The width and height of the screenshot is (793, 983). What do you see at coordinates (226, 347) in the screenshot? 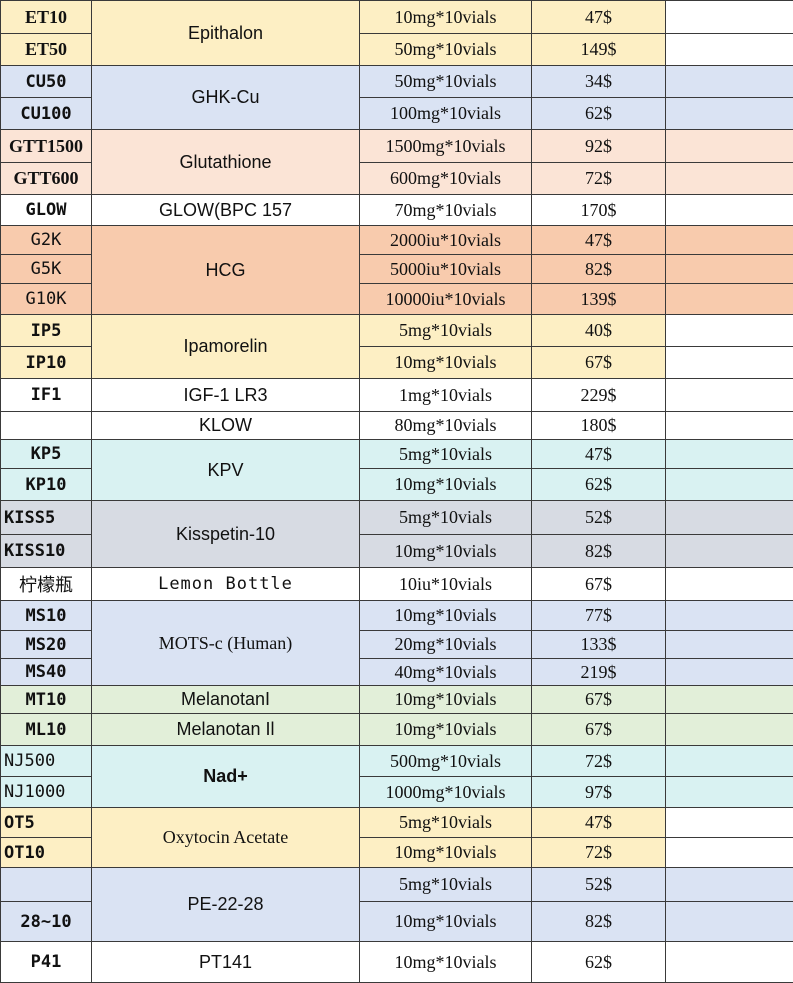
I see `product-name: Ipamorelin` at bounding box center [226, 347].